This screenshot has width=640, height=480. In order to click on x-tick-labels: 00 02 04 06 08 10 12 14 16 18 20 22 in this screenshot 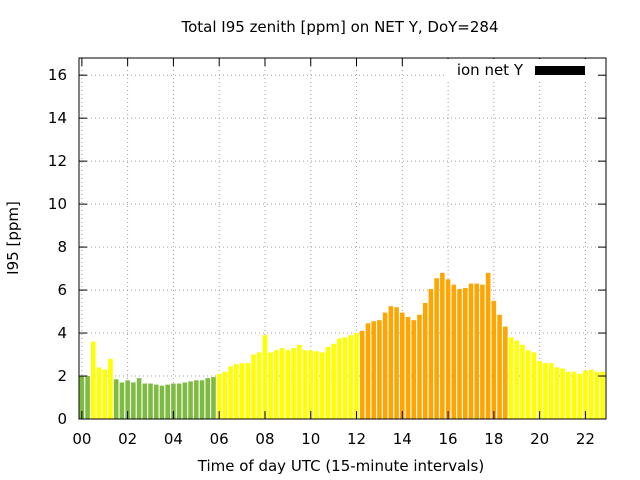, I will do `click(333, 439)`.